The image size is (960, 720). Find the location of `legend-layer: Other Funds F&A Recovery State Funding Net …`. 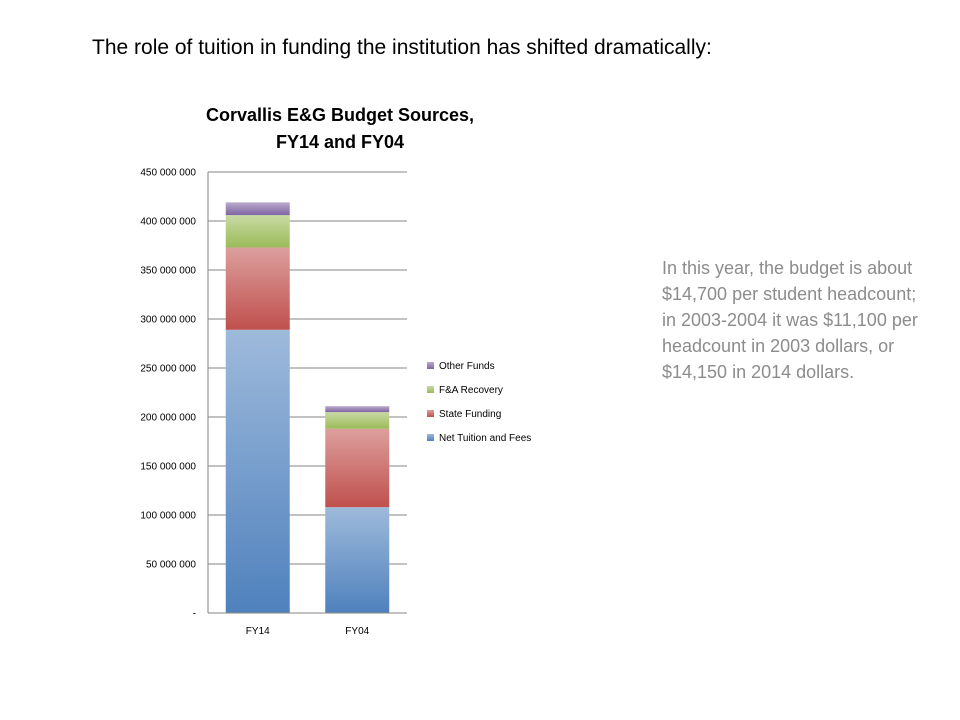

legend-layer: Other Funds F&A Recovery State Funding Net … is located at coordinates (479, 402).